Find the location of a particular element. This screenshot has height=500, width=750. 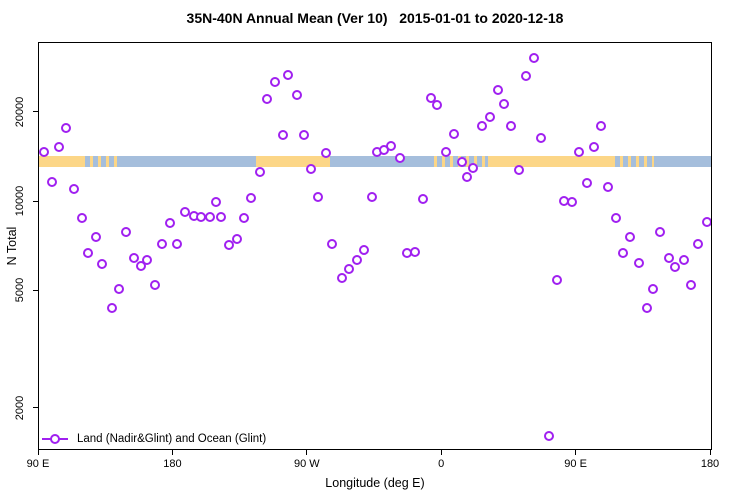

legend-label: Land (Nadir&Glint) and Ocean (Glint) is located at coordinates (172, 438).